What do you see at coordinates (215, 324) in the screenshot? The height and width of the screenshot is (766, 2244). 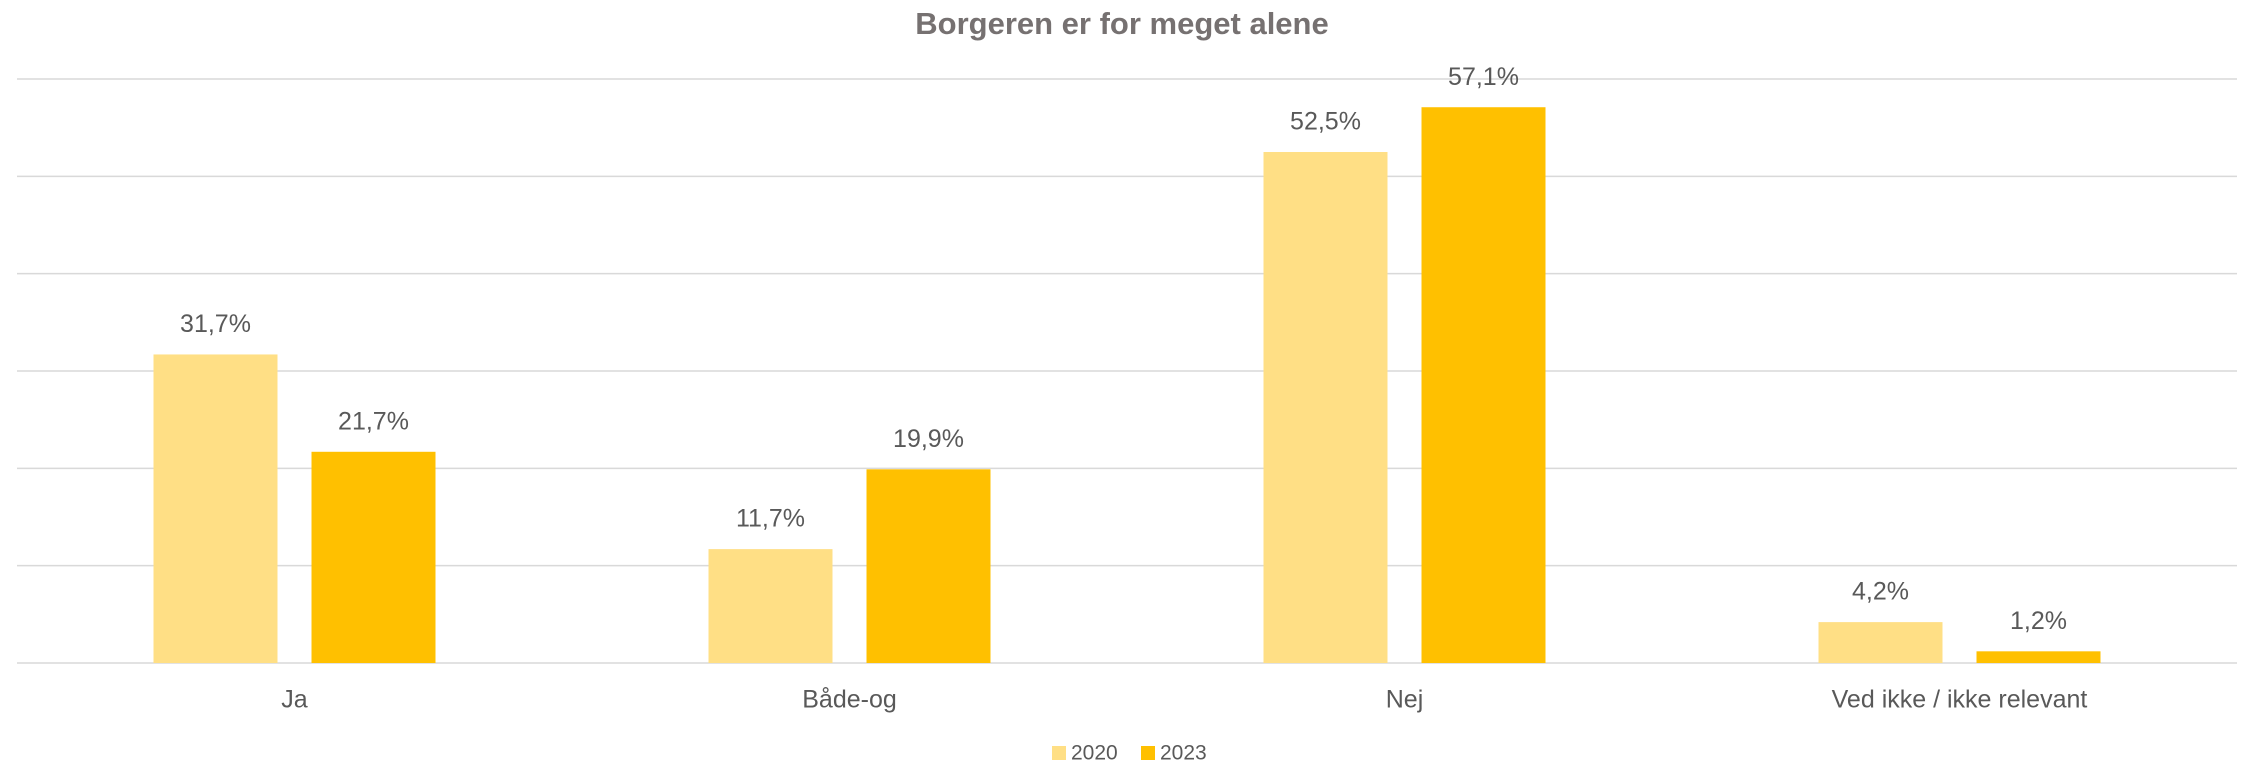 I see `data-label: 31,7%` at bounding box center [215, 324].